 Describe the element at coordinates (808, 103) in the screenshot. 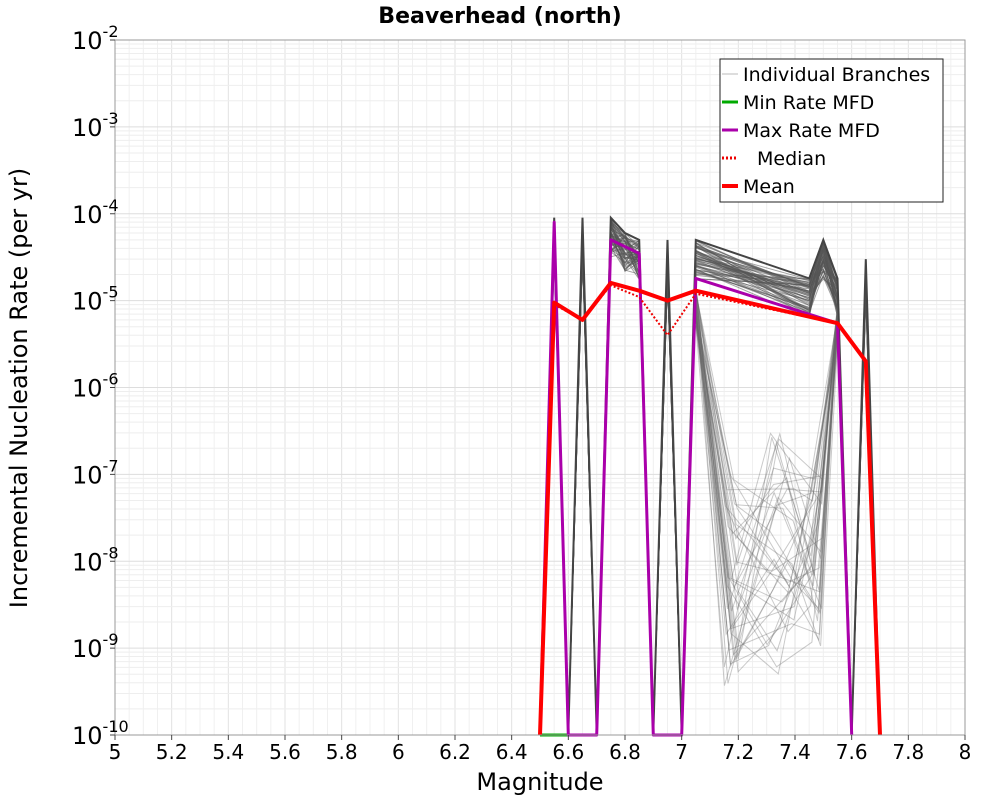

I see `legend-label: Min Rate MFD` at that location.